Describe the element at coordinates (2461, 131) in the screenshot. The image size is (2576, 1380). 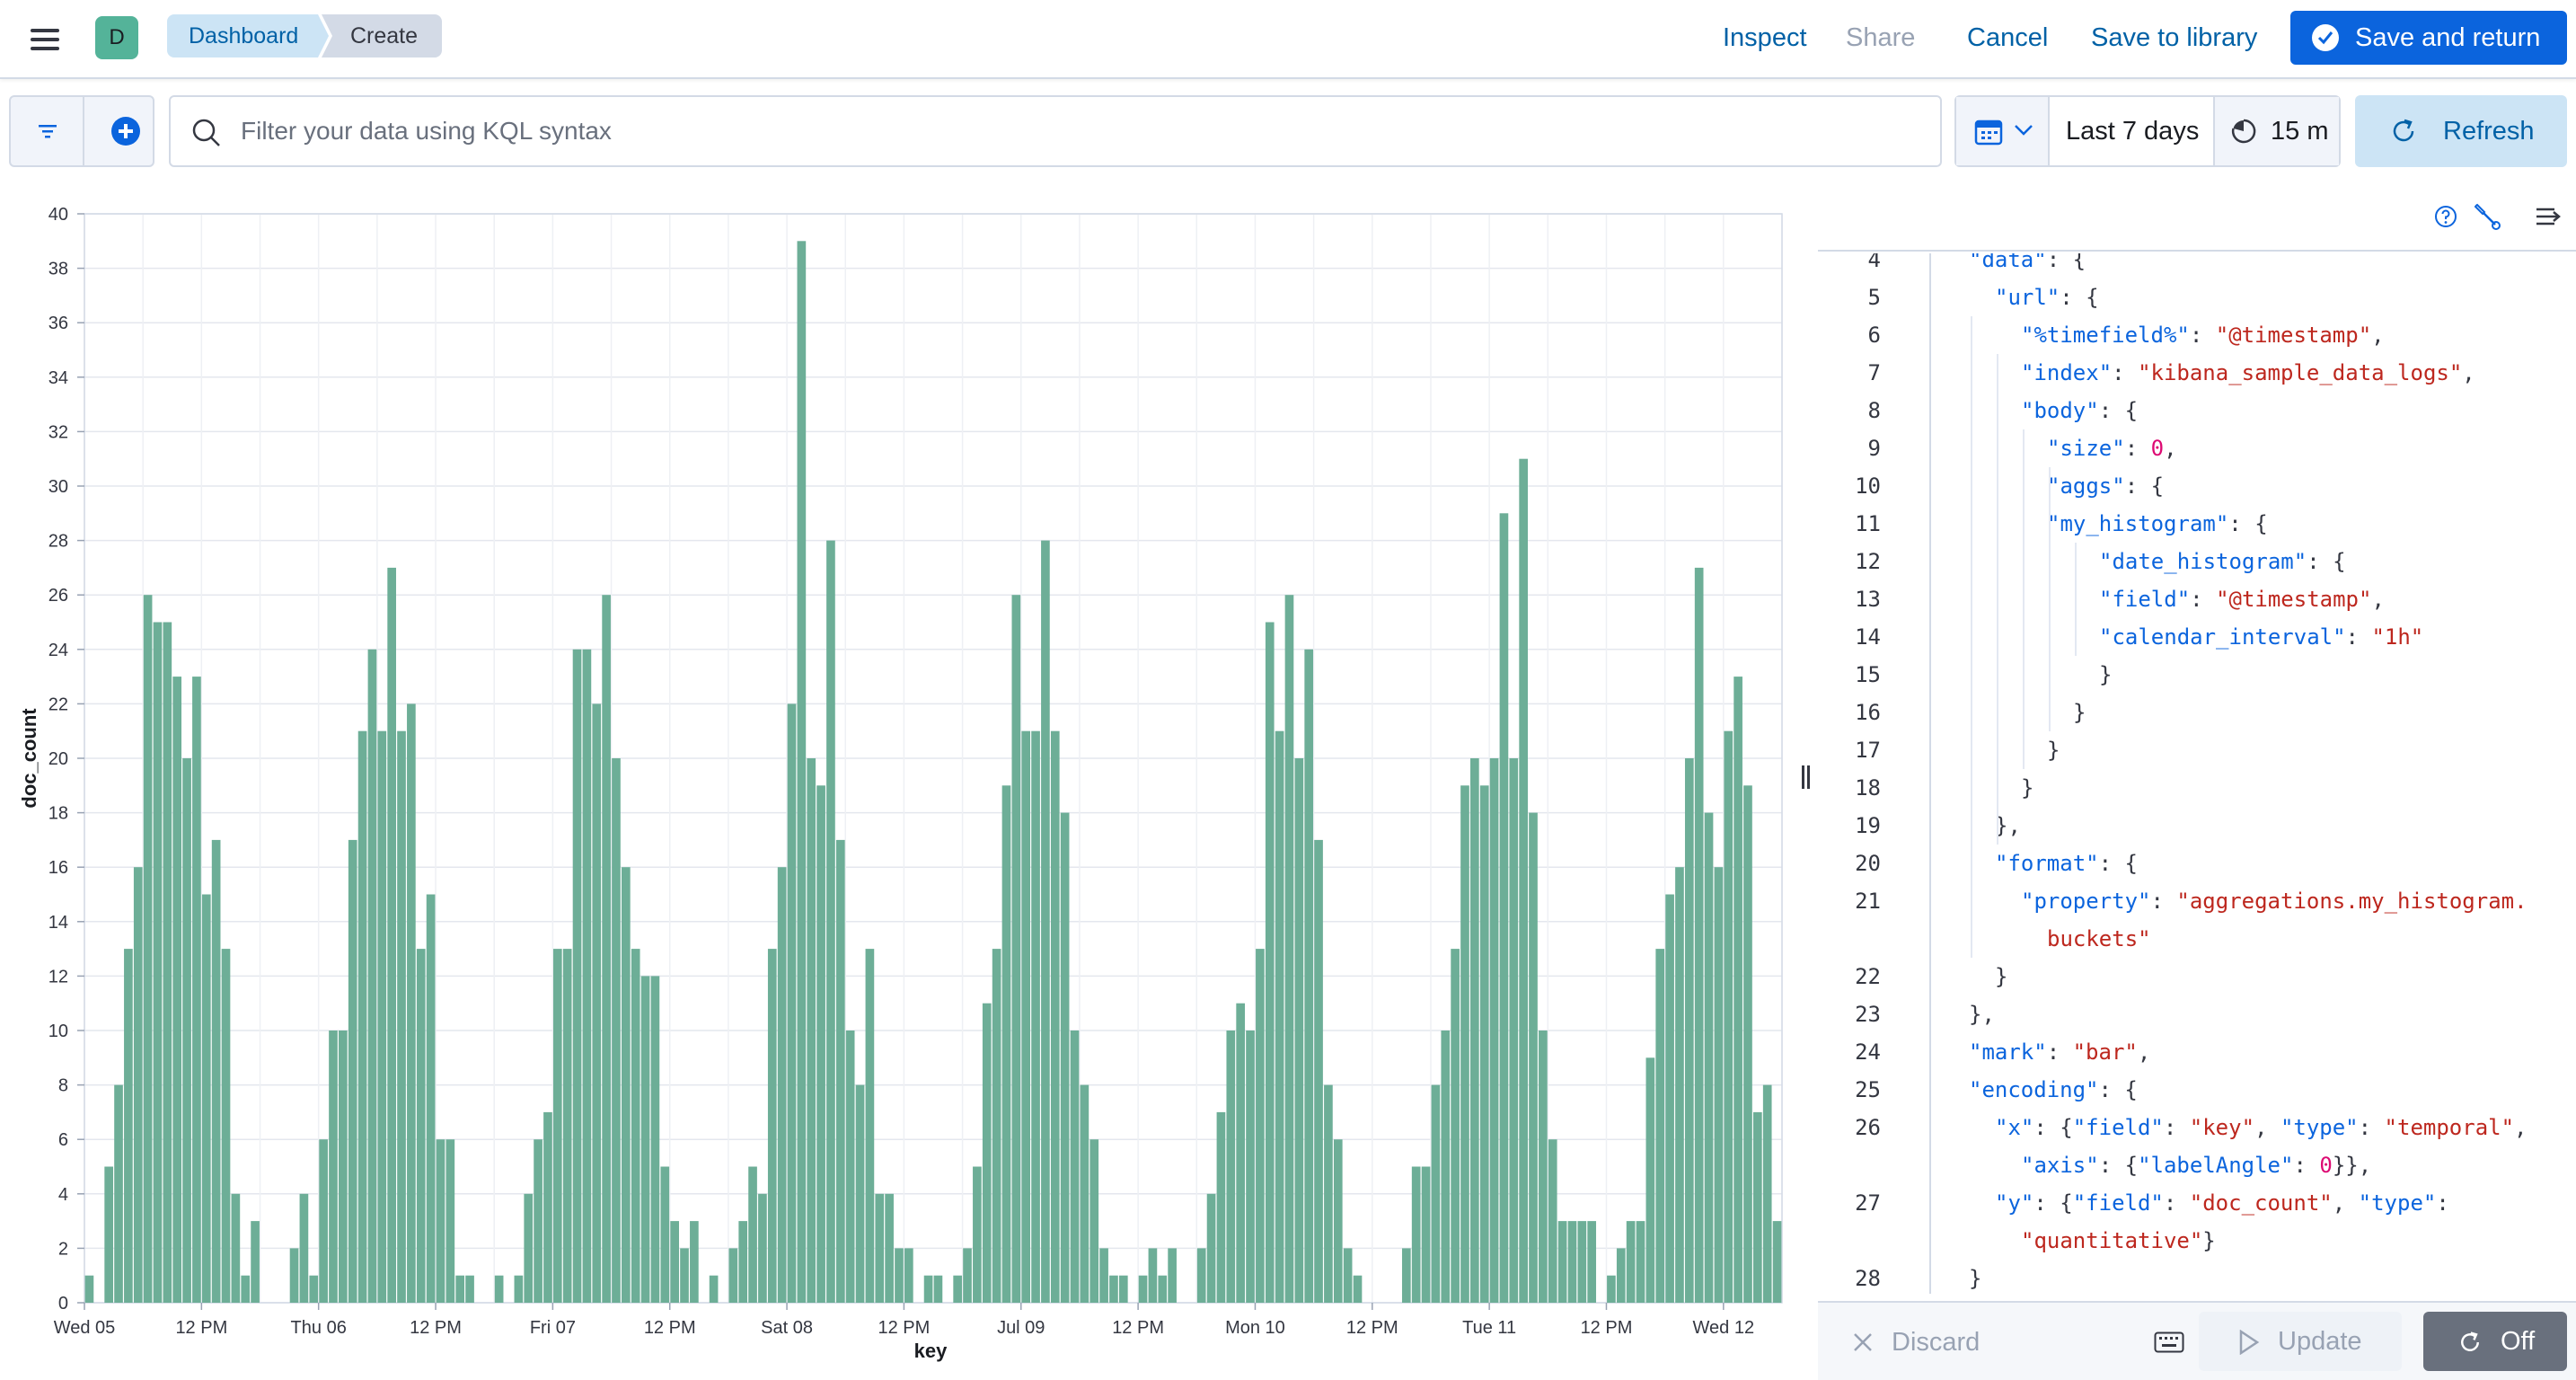
I see `refresh-button: Refresh` at that location.